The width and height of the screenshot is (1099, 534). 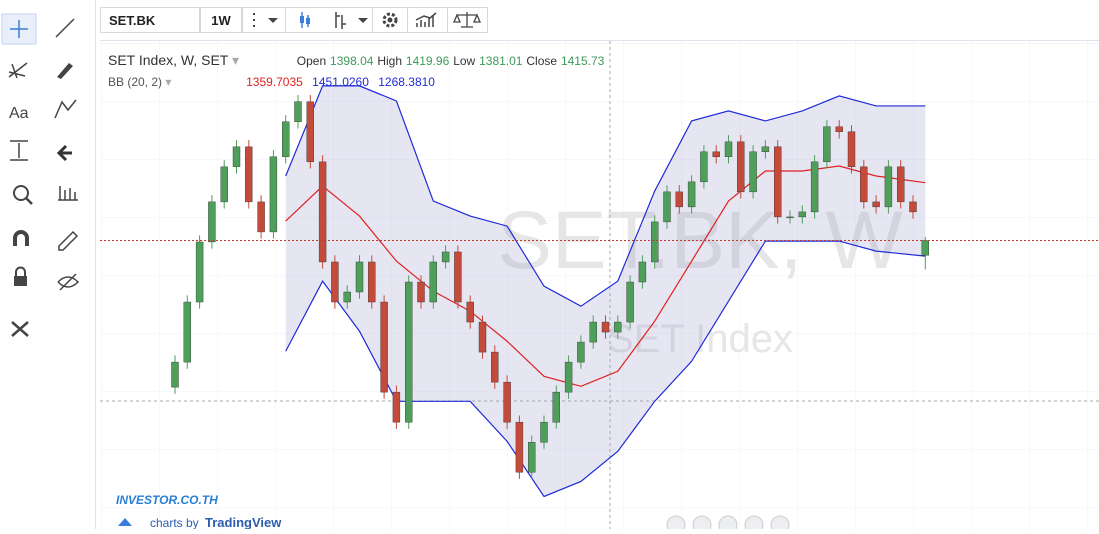 What do you see at coordinates (19, 113) in the screenshot?
I see `text-tool: Aa` at bounding box center [19, 113].